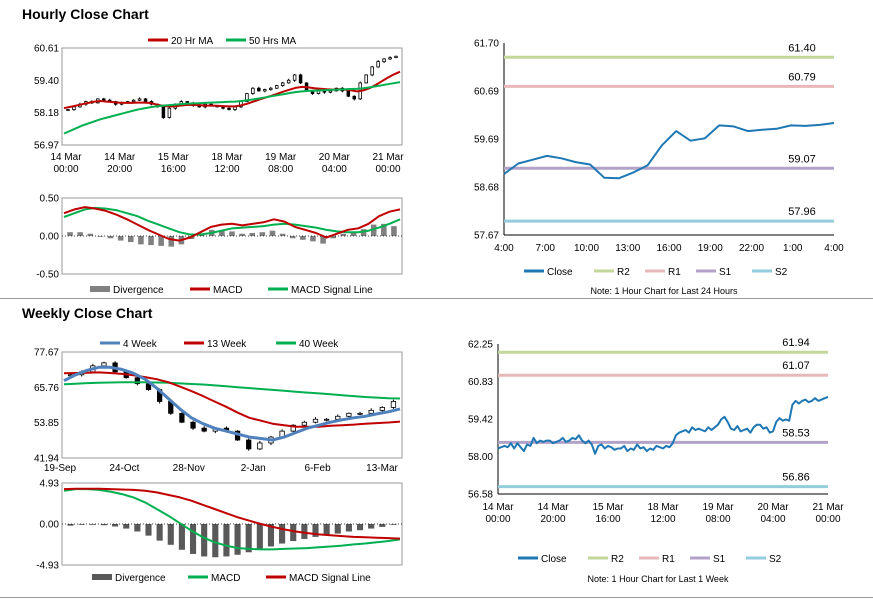 Image resolution: width=873 pixels, height=601 pixels. I want to click on hourly-levels-ytick: 58.68, so click(486, 188).